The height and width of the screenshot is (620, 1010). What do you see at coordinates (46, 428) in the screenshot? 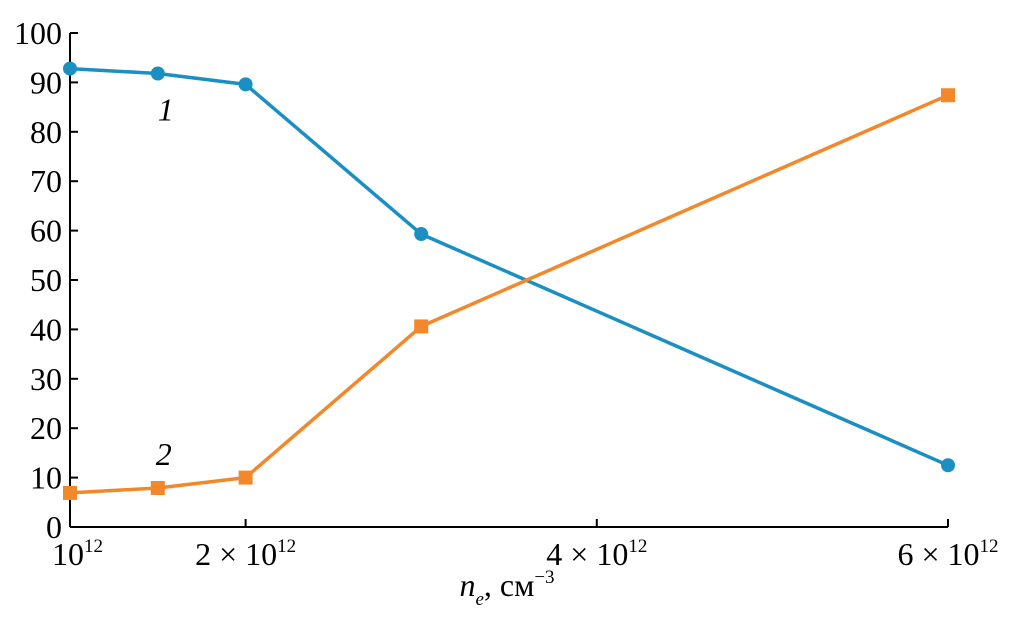
I see `y-tick-label: 20` at bounding box center [46, 428].